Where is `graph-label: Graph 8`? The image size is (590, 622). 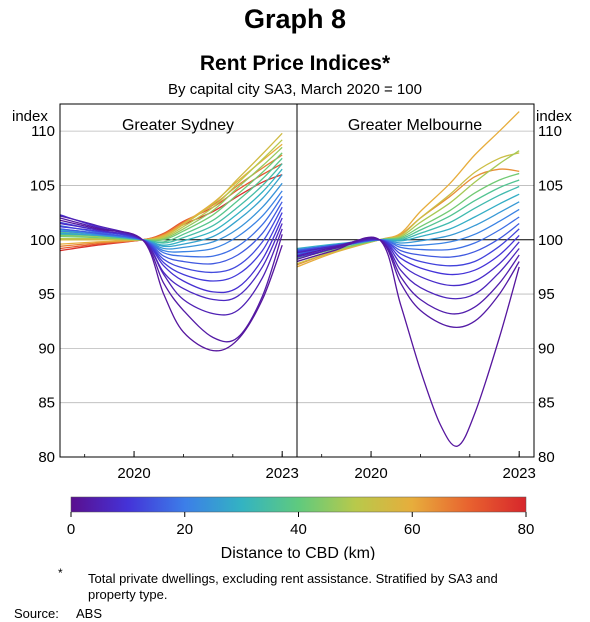
graph-label: Graph 8 is located at coordinates (295, 19).